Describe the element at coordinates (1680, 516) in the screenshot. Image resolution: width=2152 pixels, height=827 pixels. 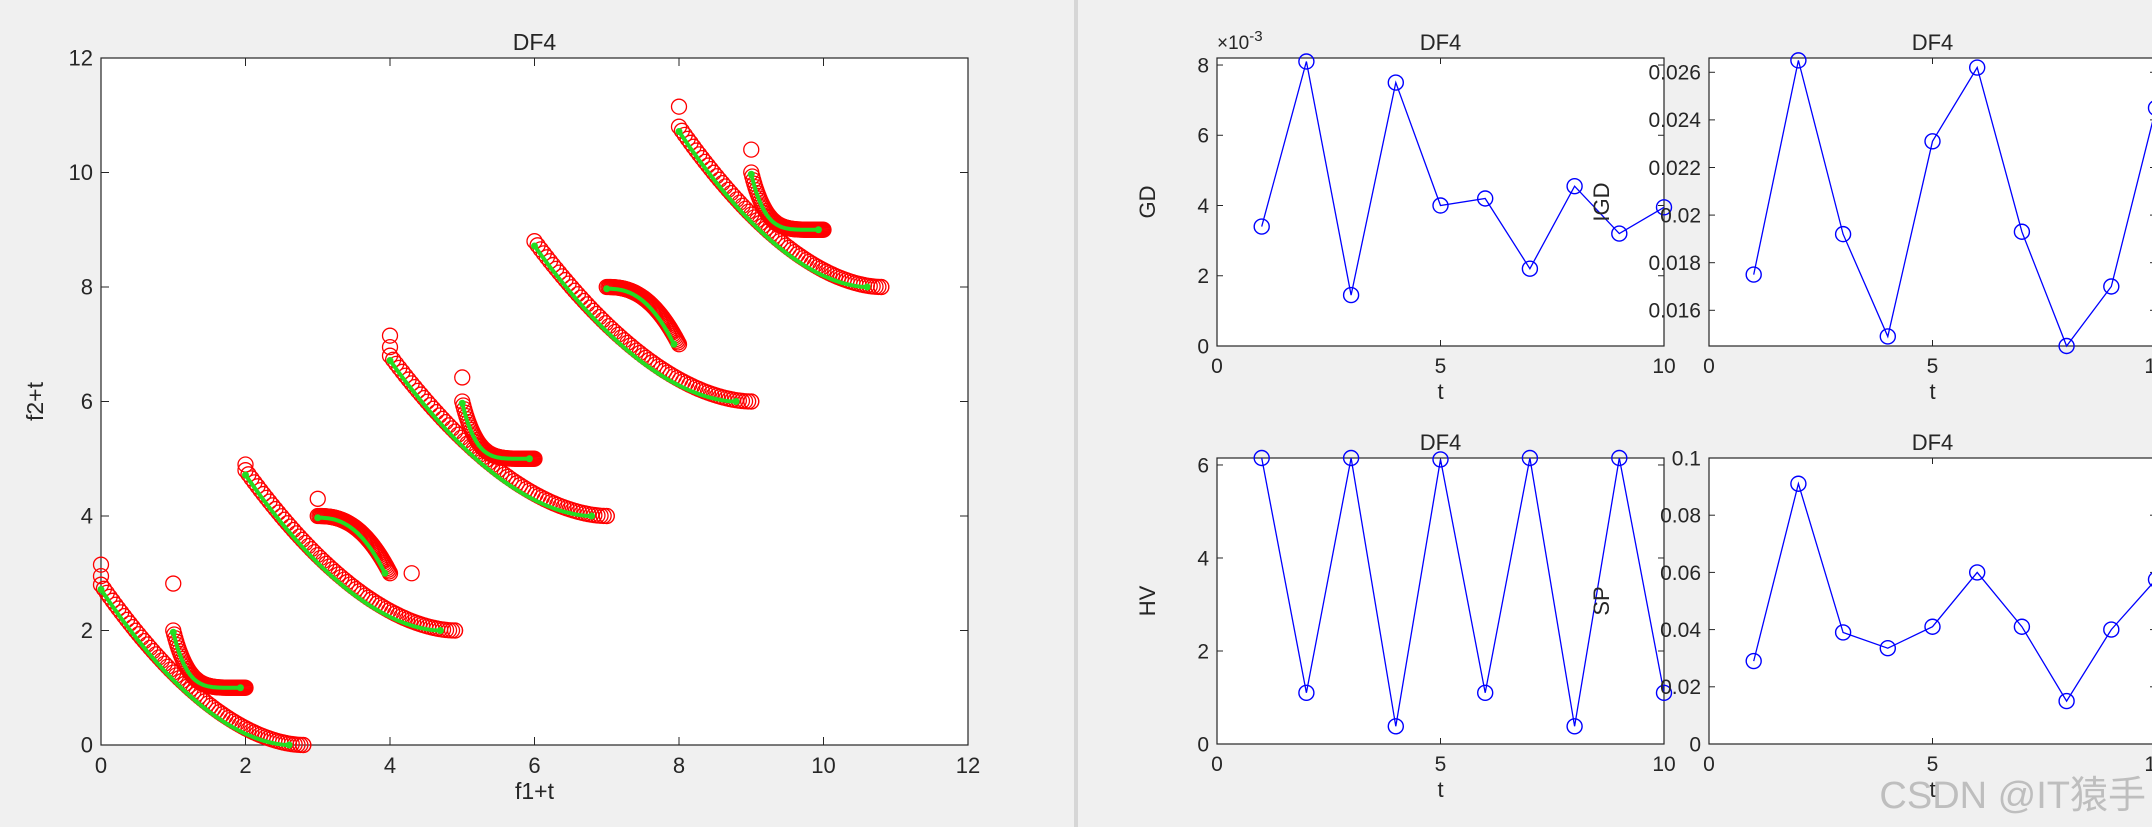
I see `y-tick-label: 0.08` at that location.